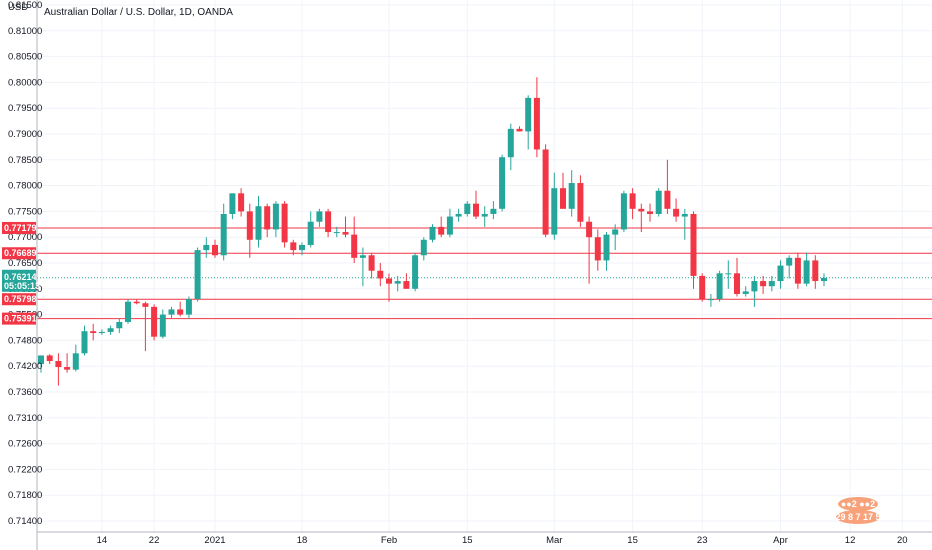 The width and height of the screenshot is (932, 550). I want to click on time-axis: 14 22 2021 18 Feb 15 Mar 15 23 Apr 12 20, so click(484, 538).